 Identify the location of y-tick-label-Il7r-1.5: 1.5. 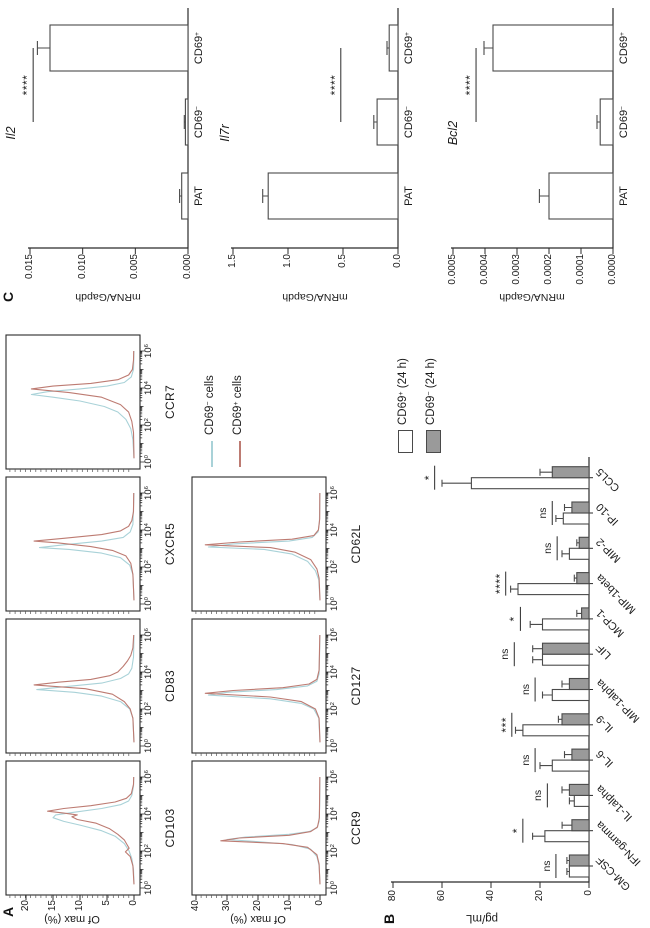
(232, 261).